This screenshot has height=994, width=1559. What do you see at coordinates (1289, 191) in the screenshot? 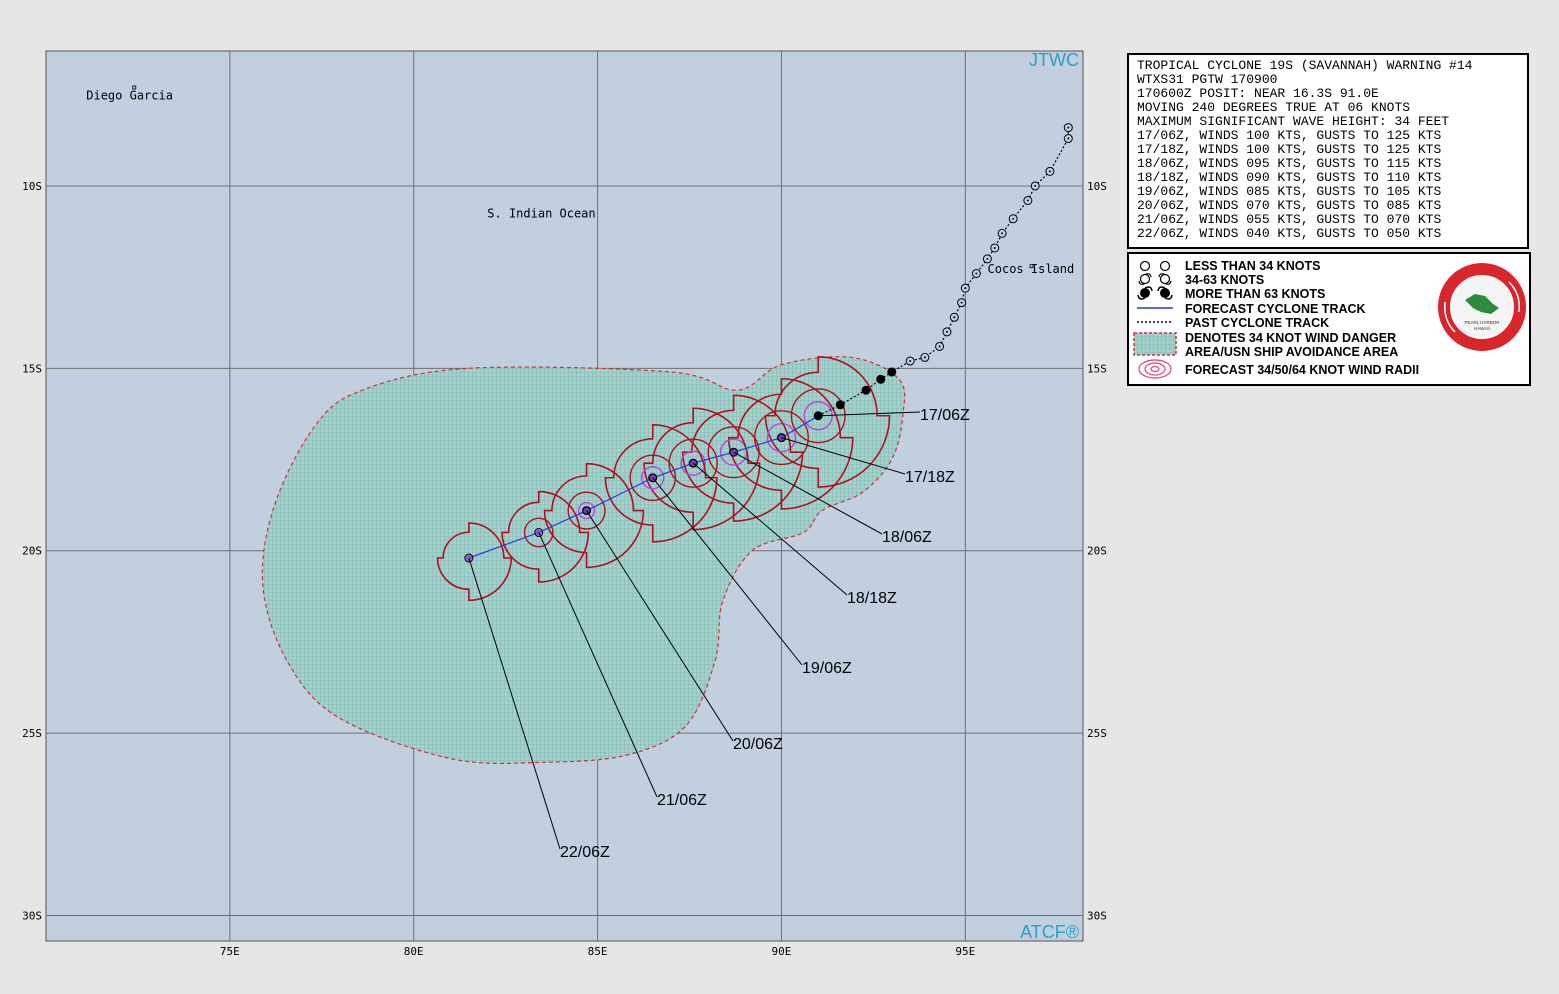
I see `warning-line: 19/06Z, WINDS 085 KTS, GUSTS TO 105 KTS` at bounding box center [1289, 191].